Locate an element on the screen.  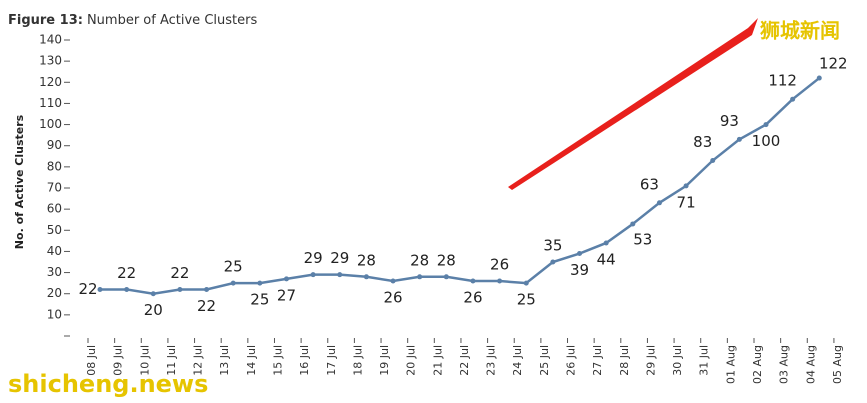
x-tick-label: 09 Jul is located at coordinates (118, 360).